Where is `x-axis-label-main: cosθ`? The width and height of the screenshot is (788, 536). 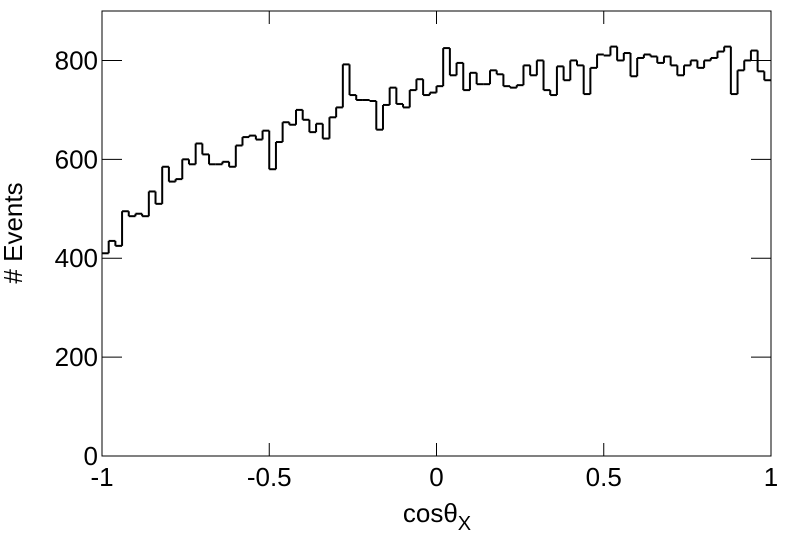
x-axis-label-main: cosθ is located at coordinates (430, 513).